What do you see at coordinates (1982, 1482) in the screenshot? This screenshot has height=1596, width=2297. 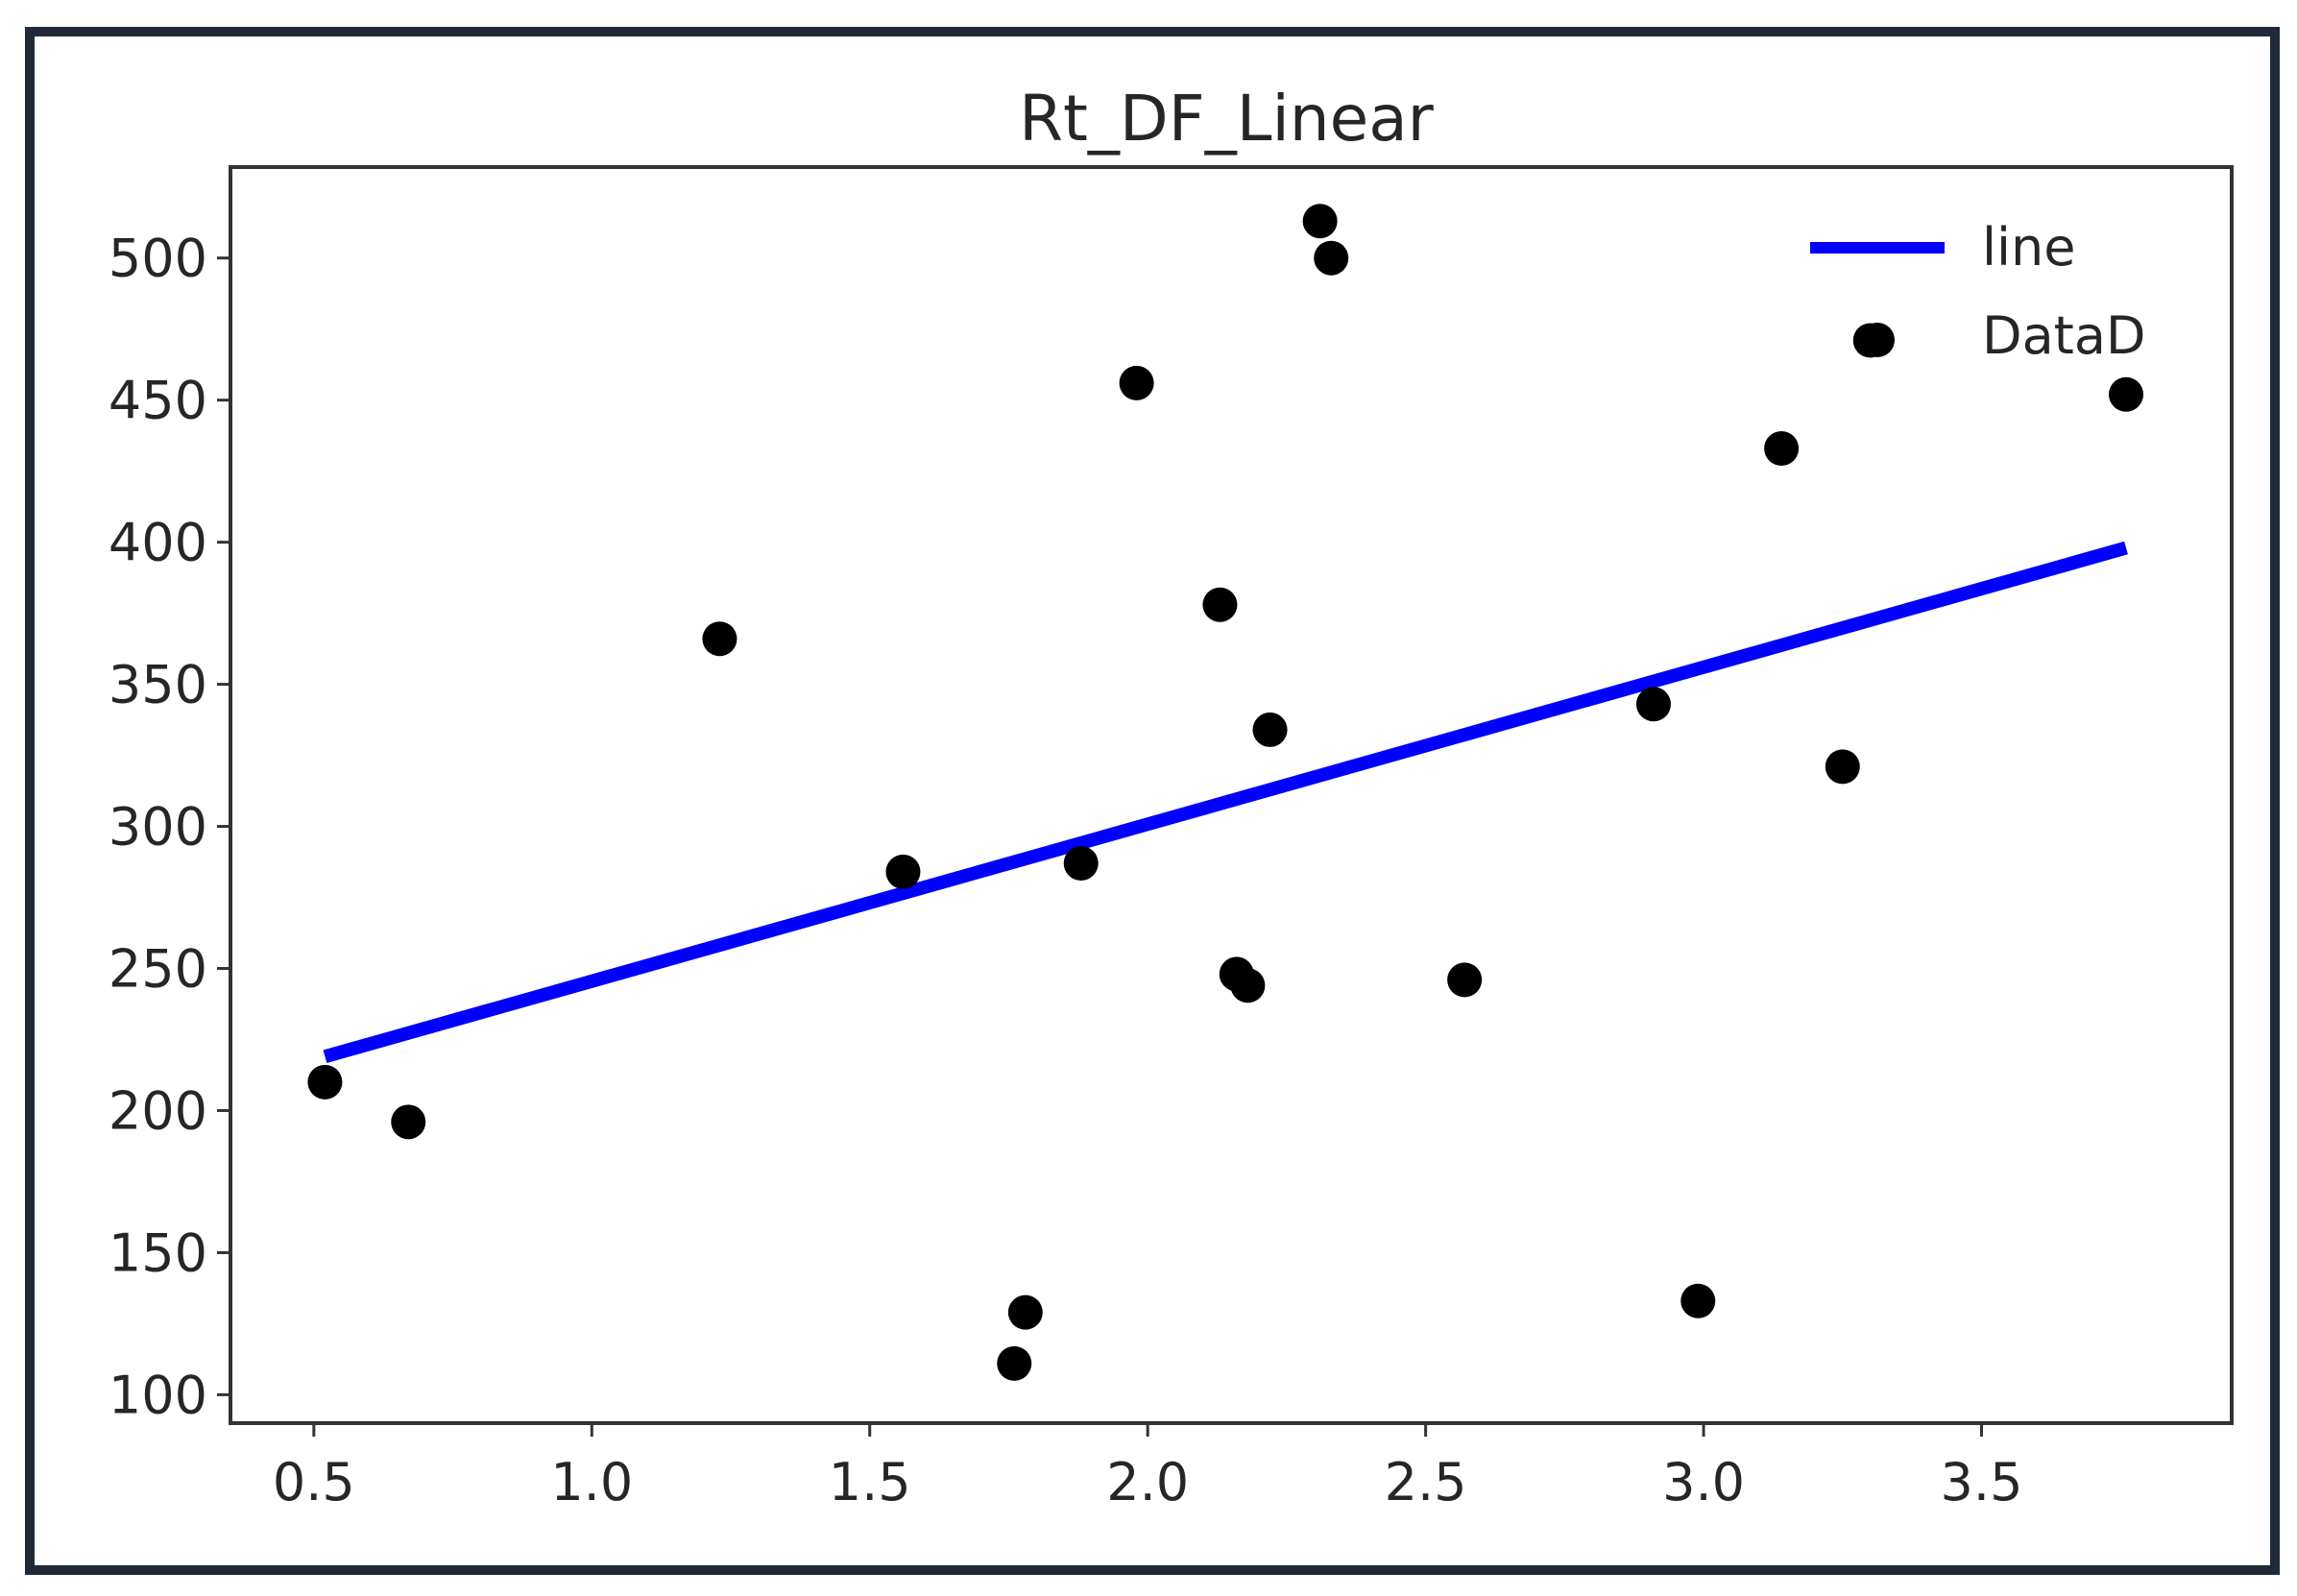 I see `x-tick-label: 3.5` at bounding box center [1982, 1482].